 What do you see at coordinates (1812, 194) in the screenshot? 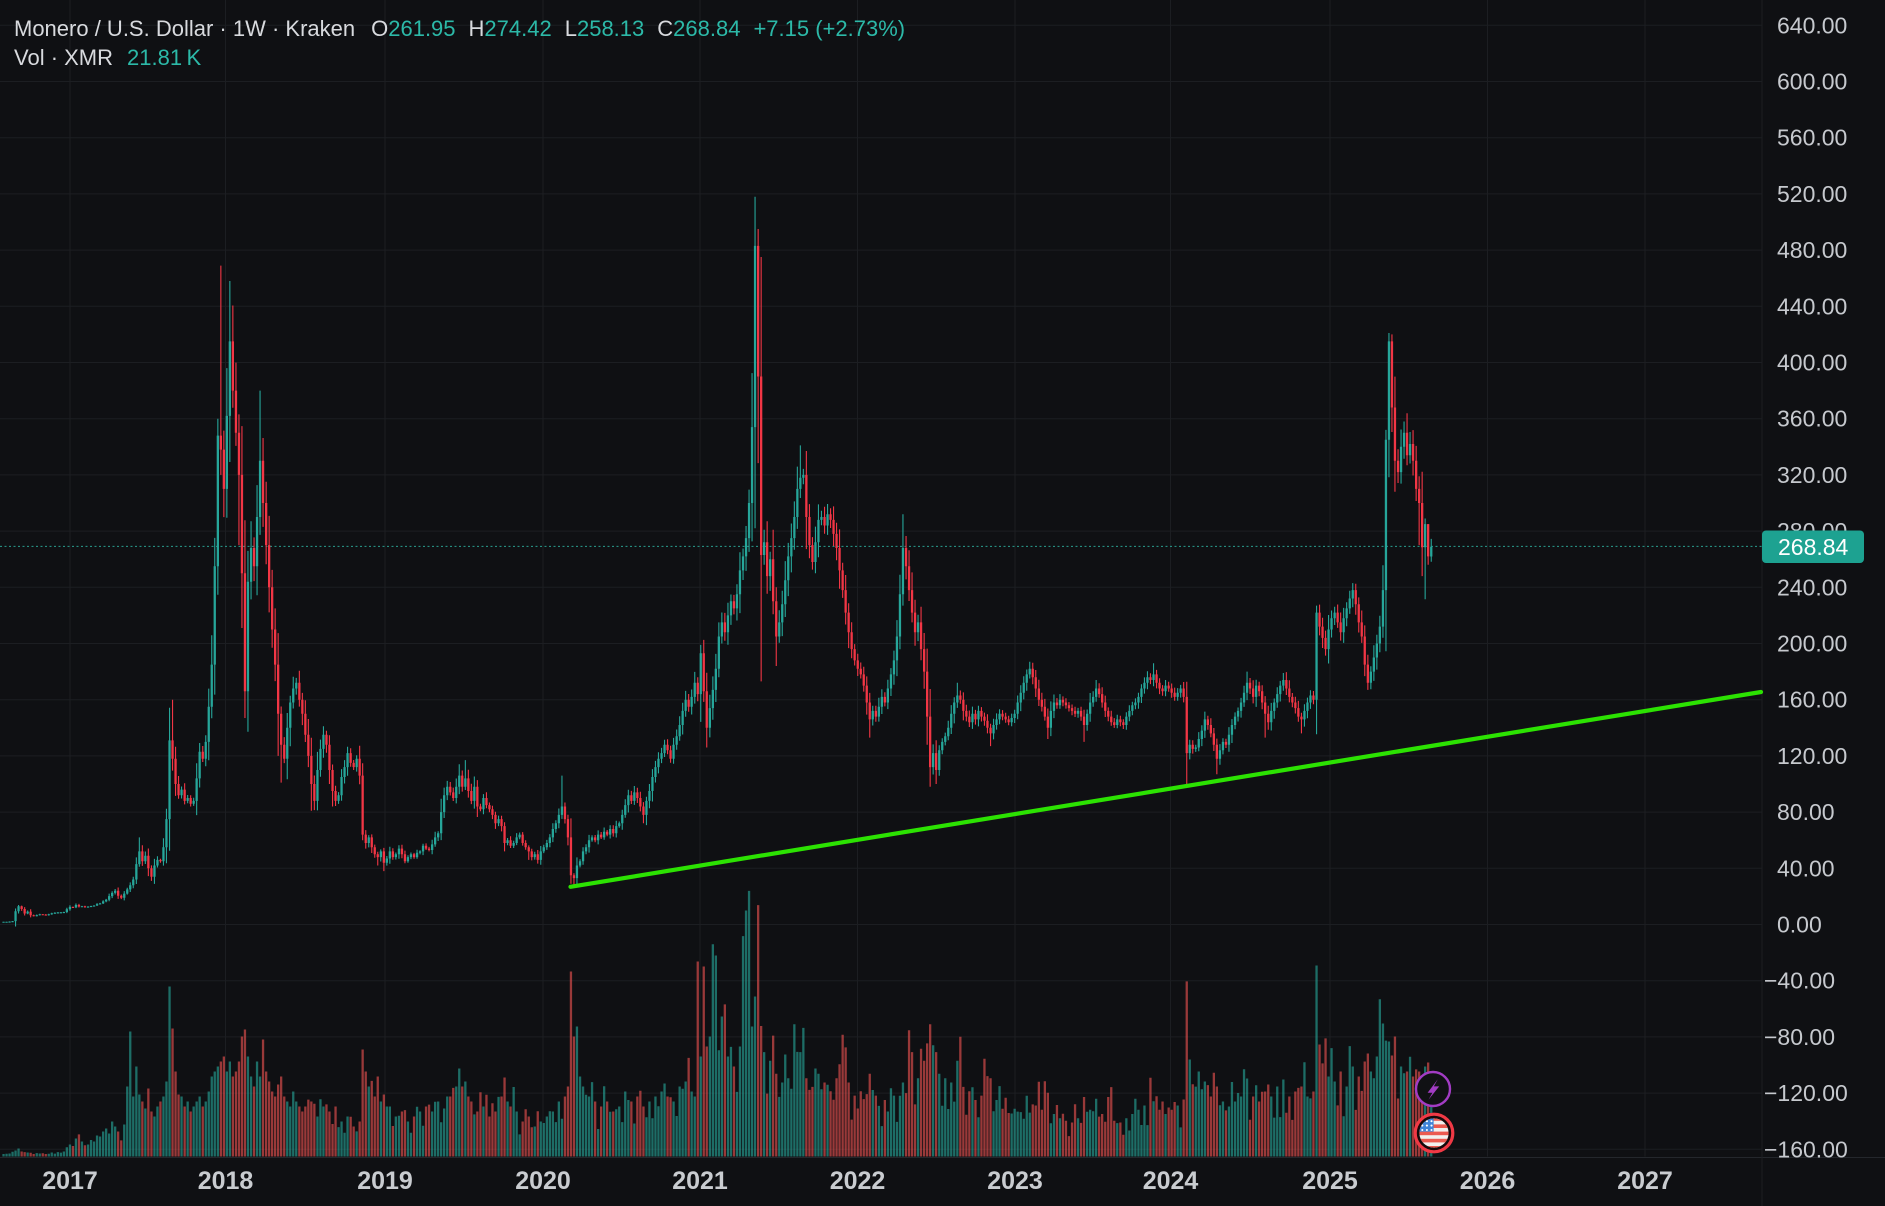
I see `svg-text: 520.00` at bounding box center [1812, 194].